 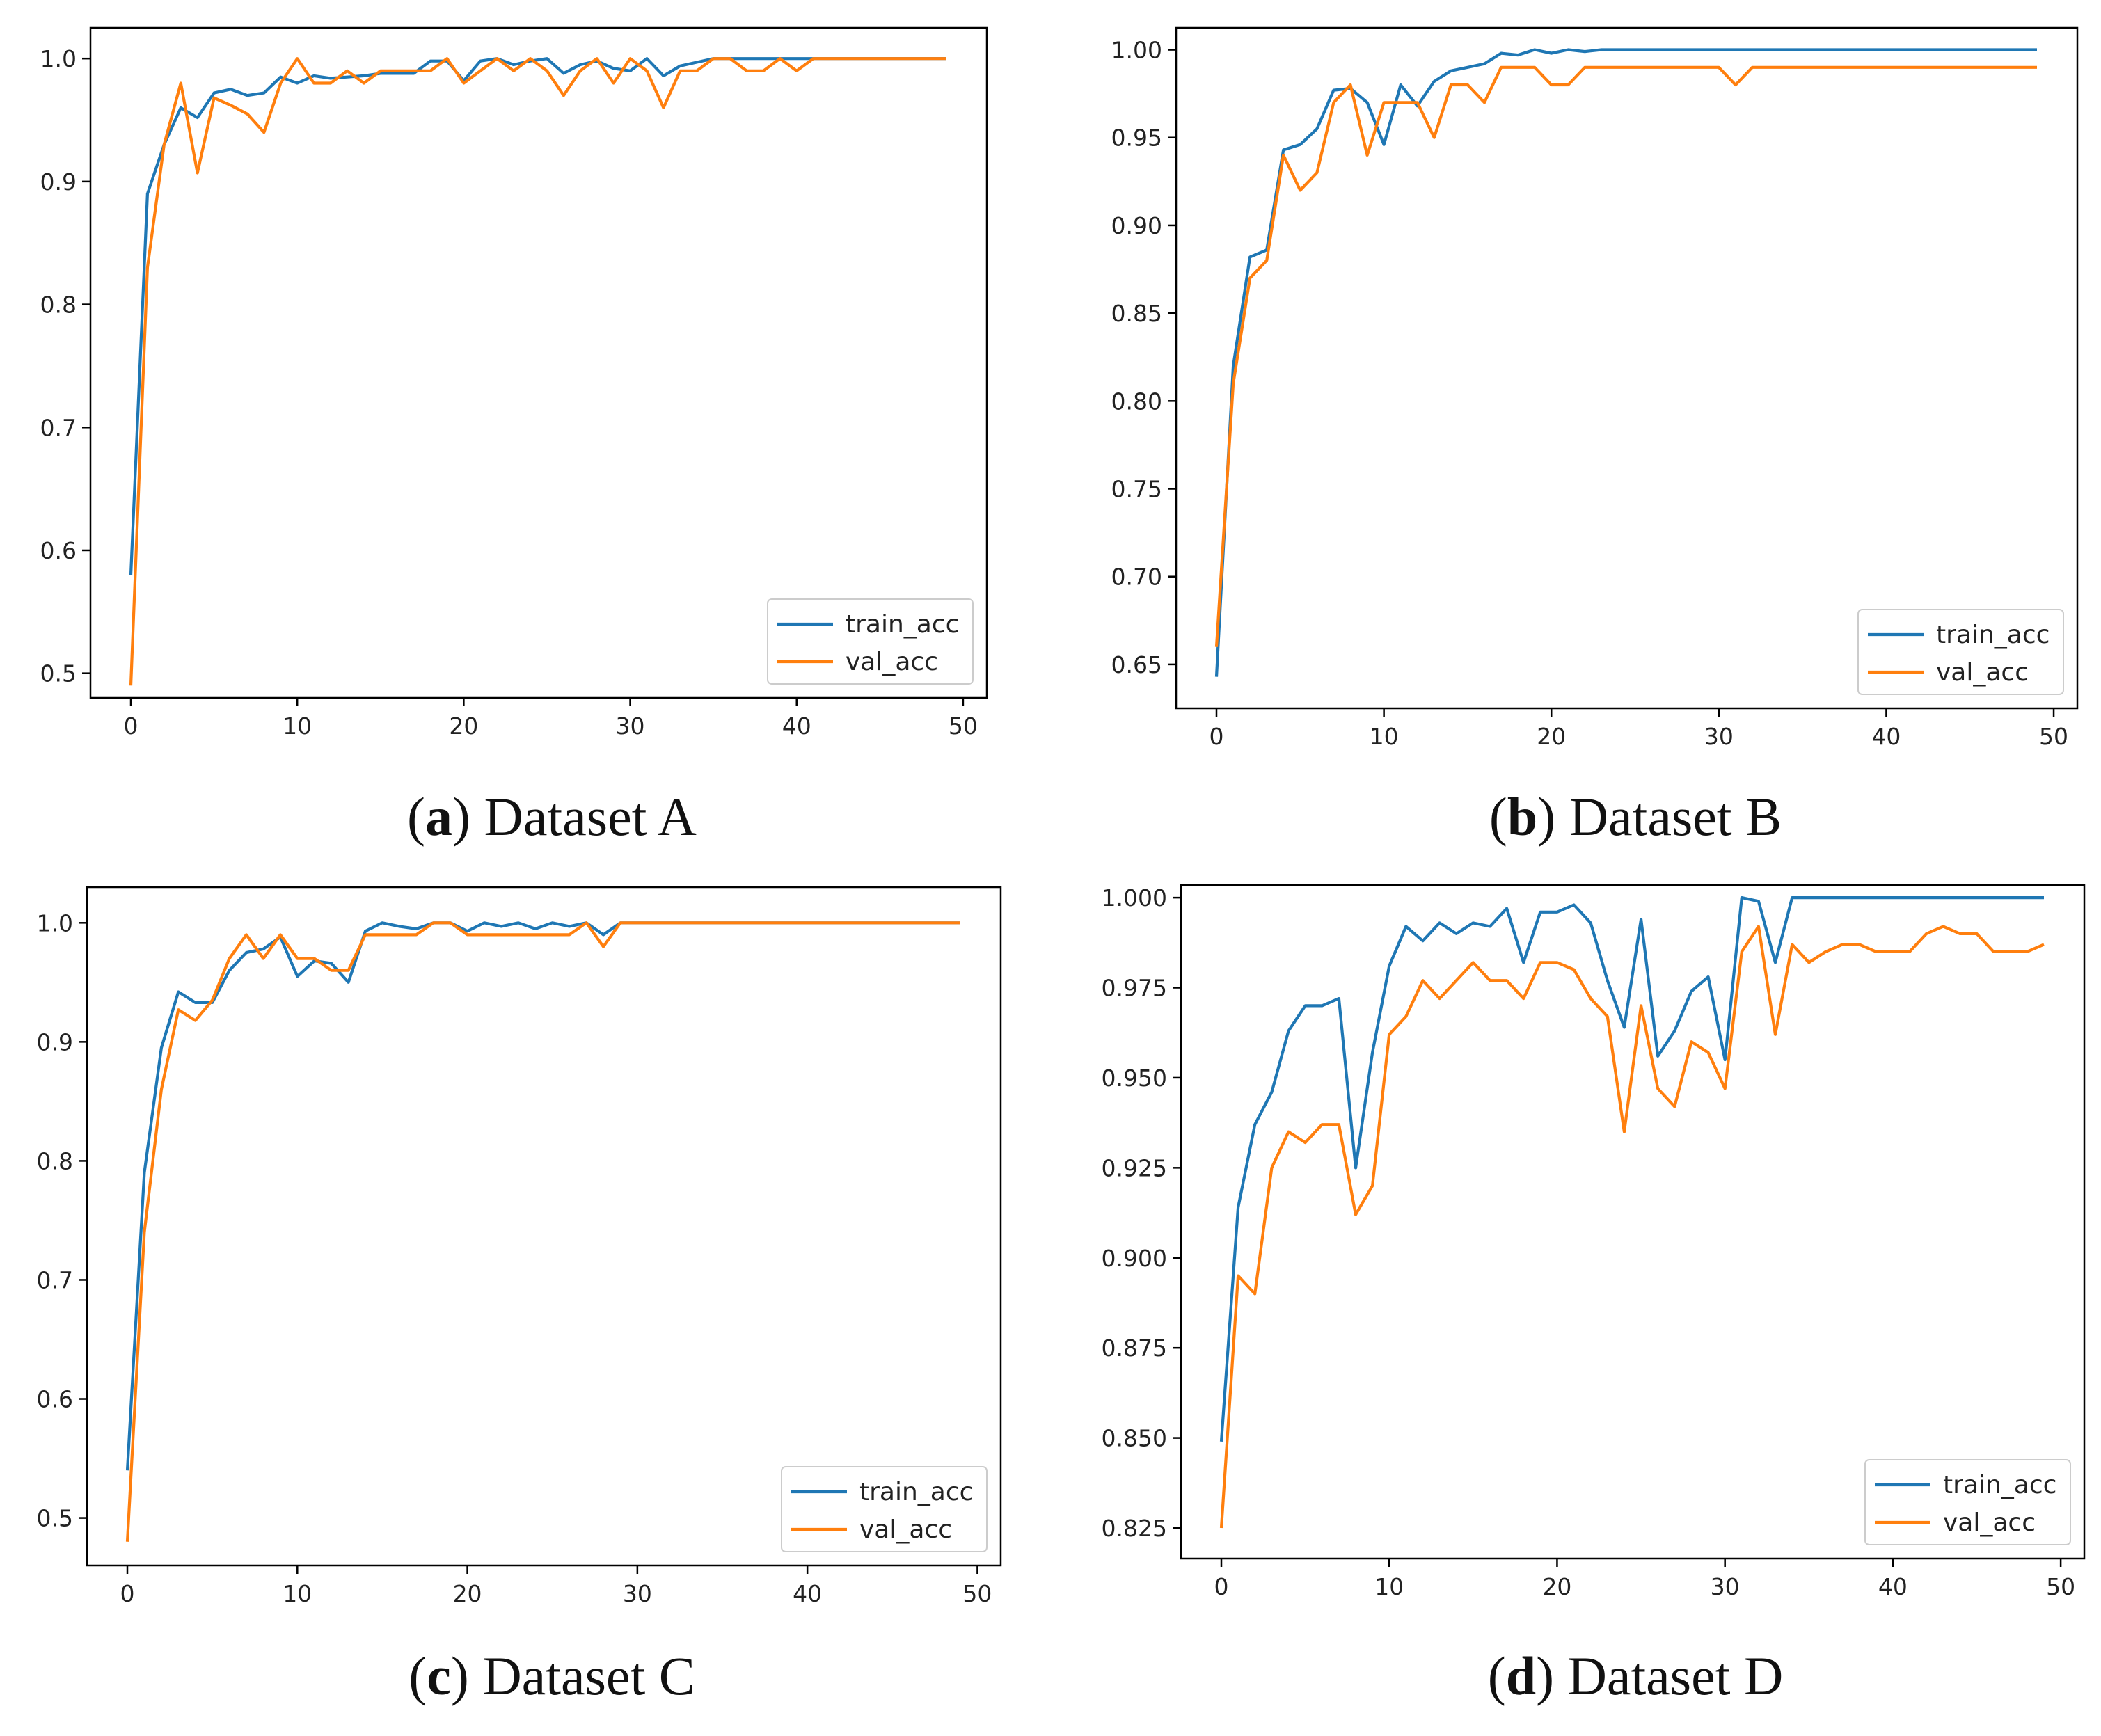 What do you see at coordinates (1134, 1258) in the screenshot?
I see `y-tick-label: 0.900` at bounding box center [1134, 1258].